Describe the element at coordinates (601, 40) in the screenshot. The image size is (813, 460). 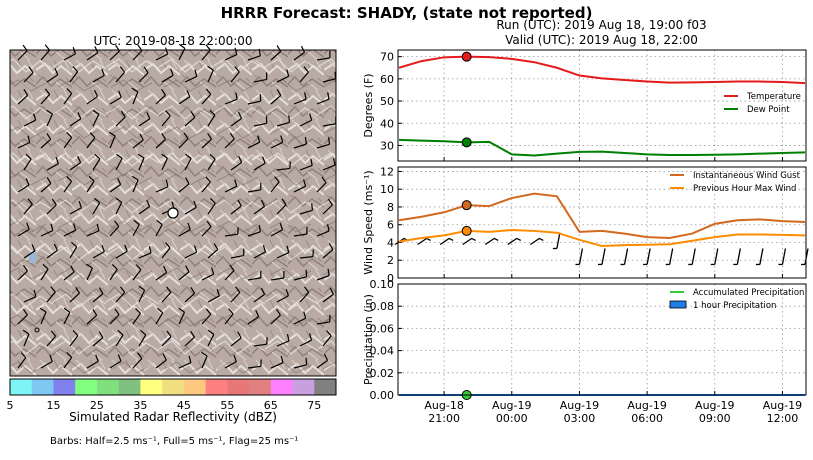
I see `valid-label: Valid (UTC): 2019 Aug 18, 22:00` at that location.